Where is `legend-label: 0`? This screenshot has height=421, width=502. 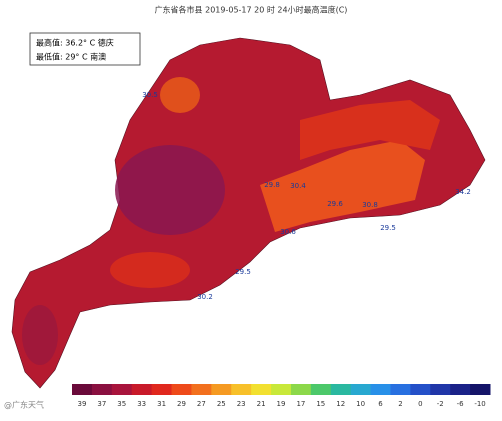
legend-label: 0 is located at coordinates (420, 404).